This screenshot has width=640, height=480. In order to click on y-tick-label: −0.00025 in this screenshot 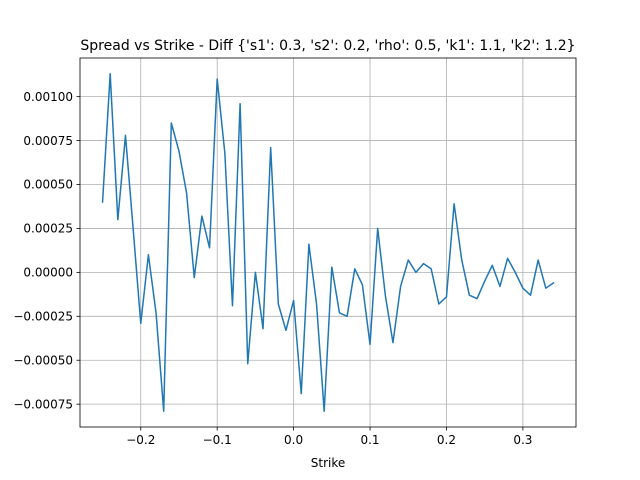, I will do `click(43, 317)`.